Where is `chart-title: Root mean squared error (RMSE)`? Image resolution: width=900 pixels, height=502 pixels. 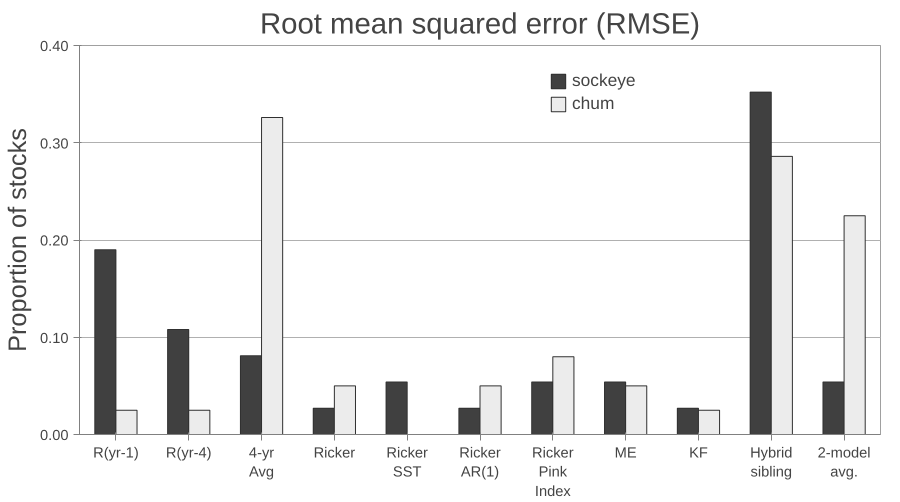
chart-title: Root mean squared error (RMSE) is located at coordinates (480, 24).